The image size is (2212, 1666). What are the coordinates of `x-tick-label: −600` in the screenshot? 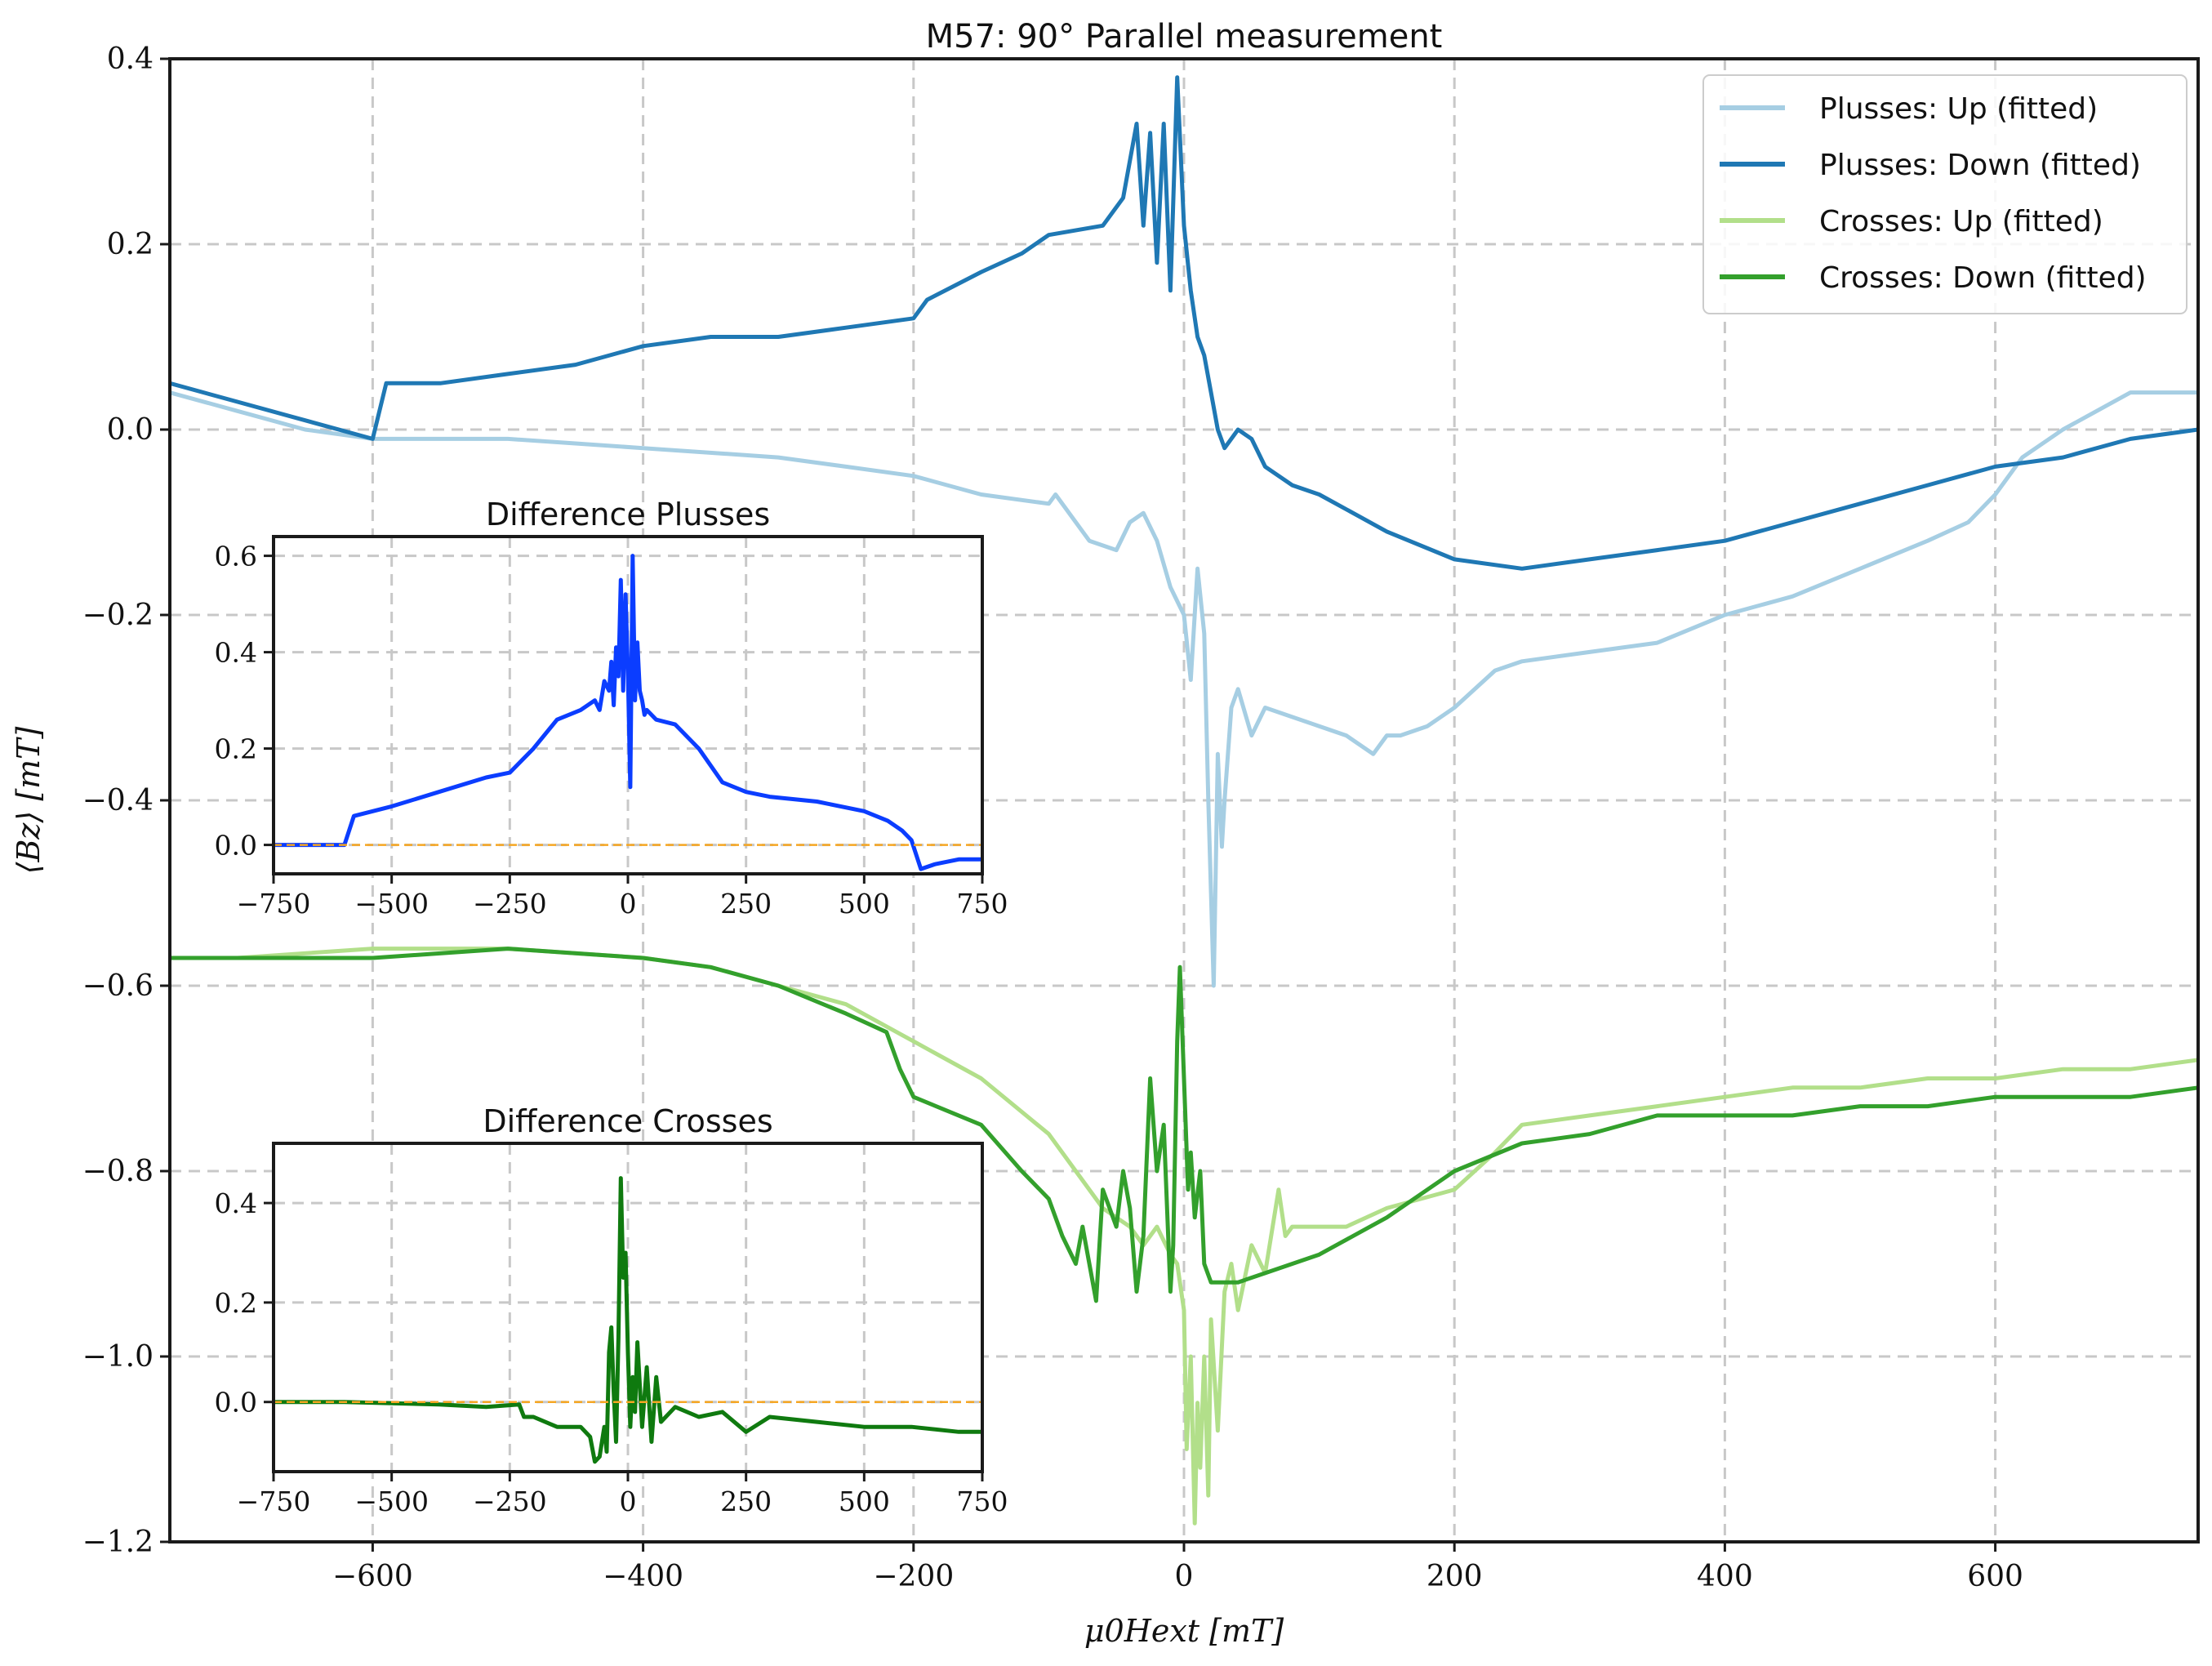 It's located at (372, 1576).